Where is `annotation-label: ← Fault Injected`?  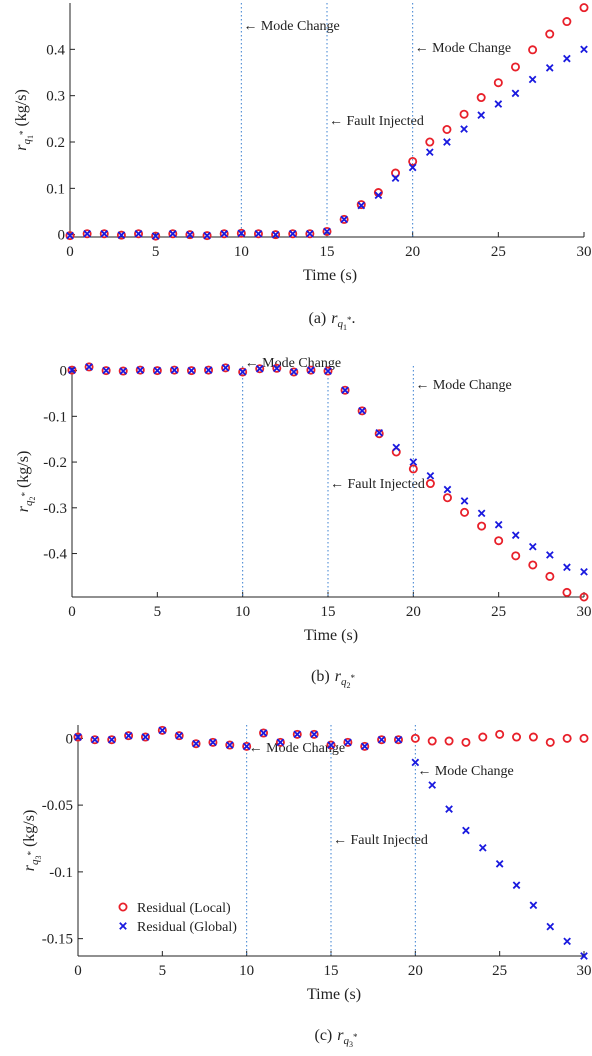 annotation-label: ← Fault Injected is located at coordinates (380, 840).